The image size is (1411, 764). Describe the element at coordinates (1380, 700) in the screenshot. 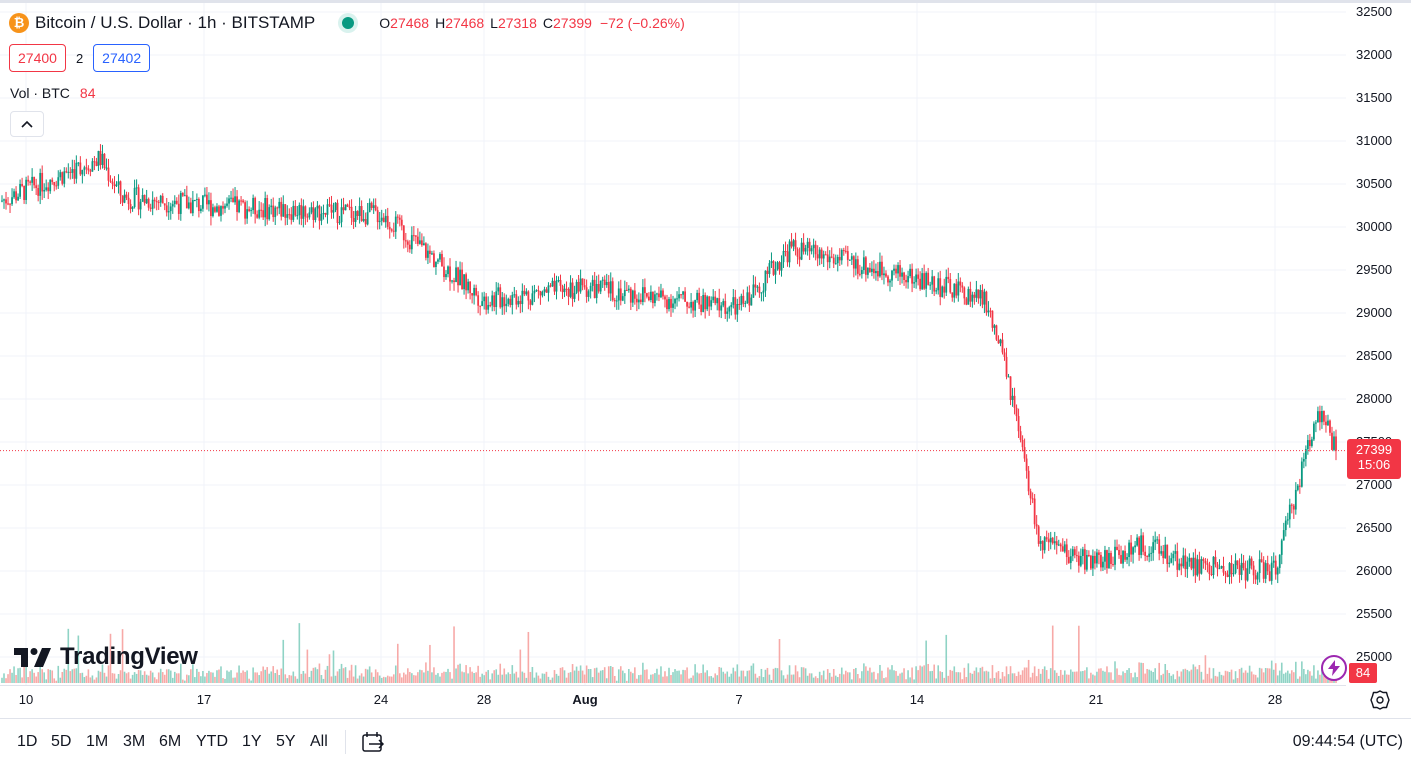

I see `chart-settings-button` at that location.